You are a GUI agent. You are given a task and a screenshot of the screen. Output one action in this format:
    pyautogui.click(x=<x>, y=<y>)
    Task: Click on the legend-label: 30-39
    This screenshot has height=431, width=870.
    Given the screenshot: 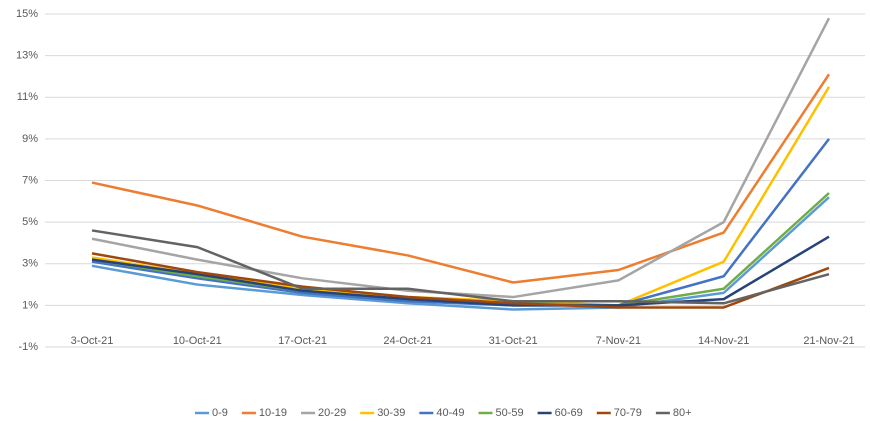 What is the action you would take?
    pyautogui.click(x=391, y=413)
    